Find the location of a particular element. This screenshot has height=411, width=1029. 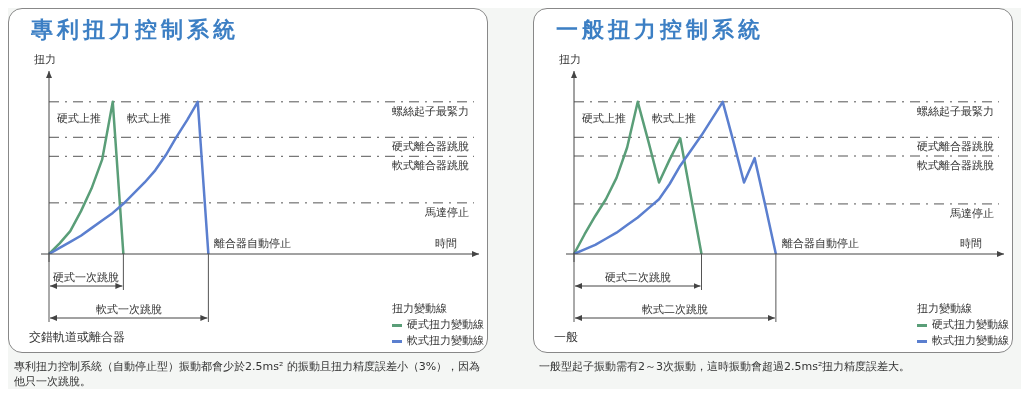

text: 軟式一次跳脫 is located at coordinates (128, 309).